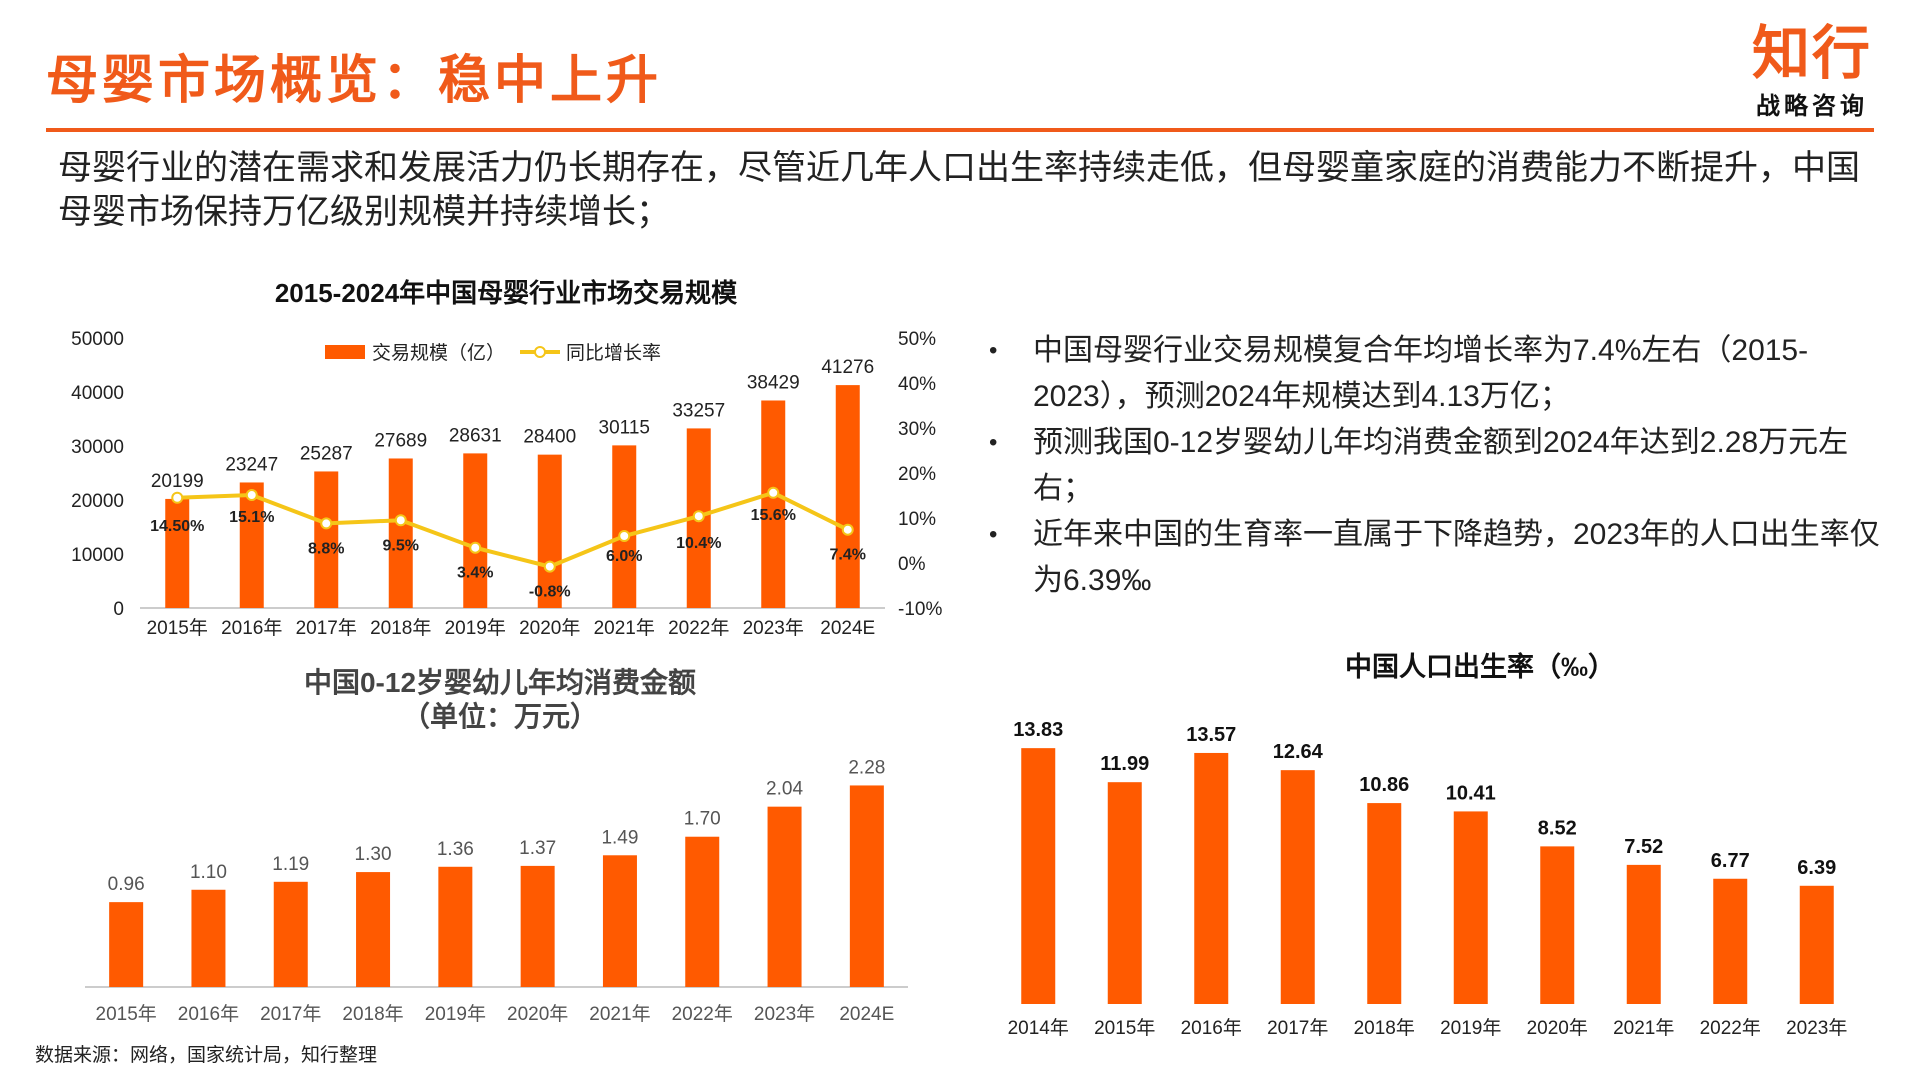 This screenshot has height=1080, width=1920. Describe the element at coordinates (118, 609) in the screenshot. I see `y-tick-left: 0` at that location.